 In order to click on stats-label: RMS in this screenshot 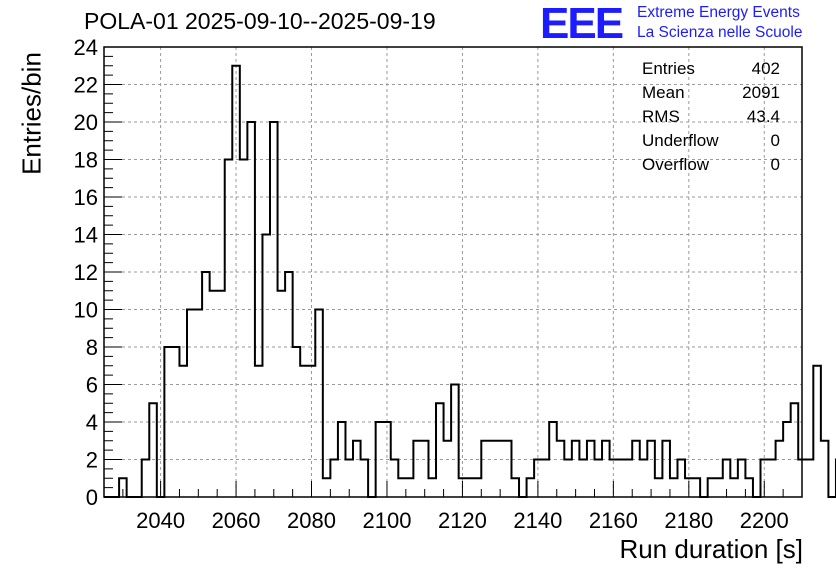, I will do `click(661, 116)`.